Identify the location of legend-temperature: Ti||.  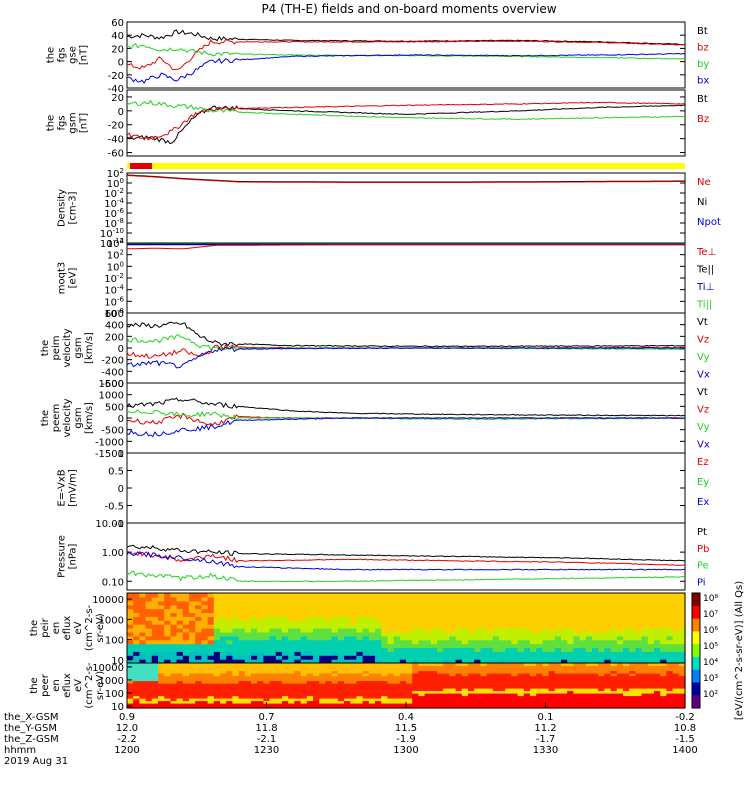
(704, 305).